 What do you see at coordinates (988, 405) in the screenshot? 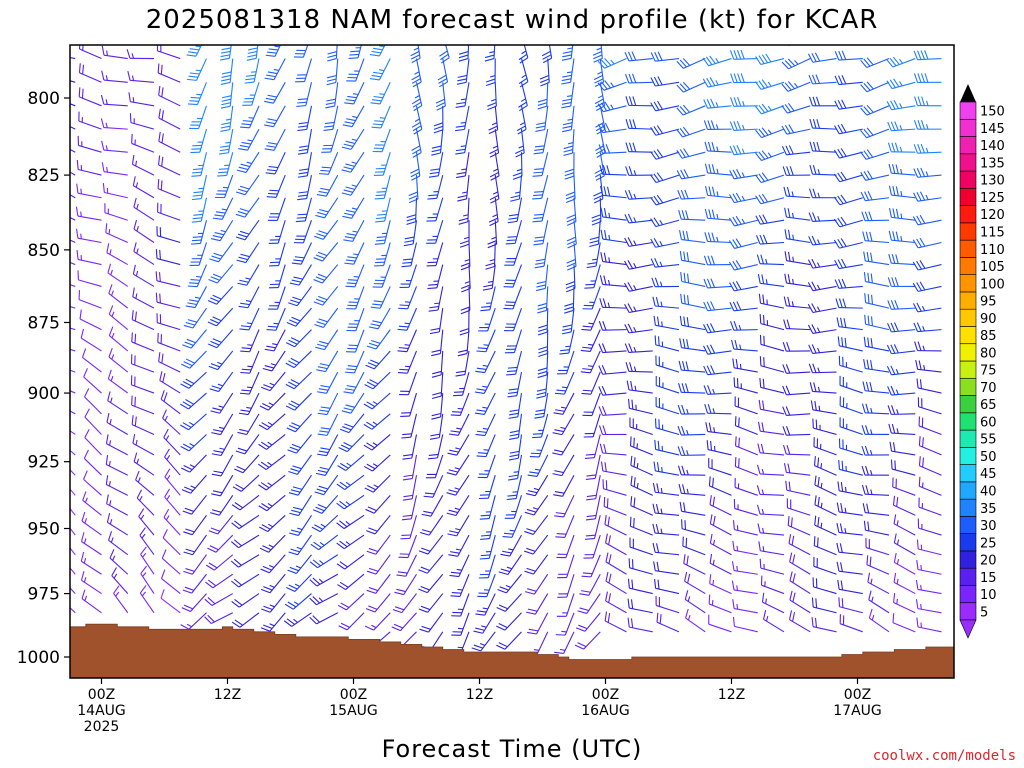
I see `colorbar-tick-label: 65` at bounding box center [988, 405].